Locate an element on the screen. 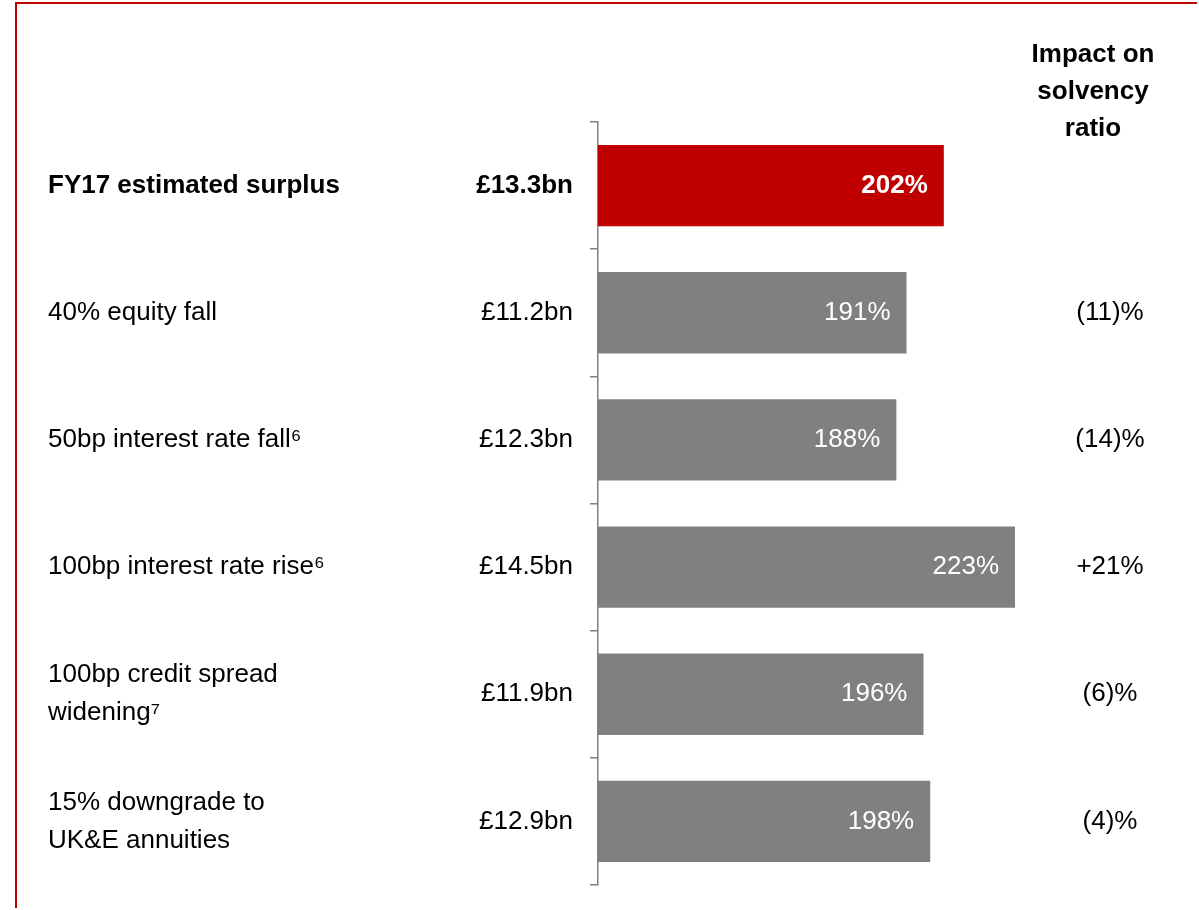  text: Impact on solvency ratio is located at coordinates (1093, 90).